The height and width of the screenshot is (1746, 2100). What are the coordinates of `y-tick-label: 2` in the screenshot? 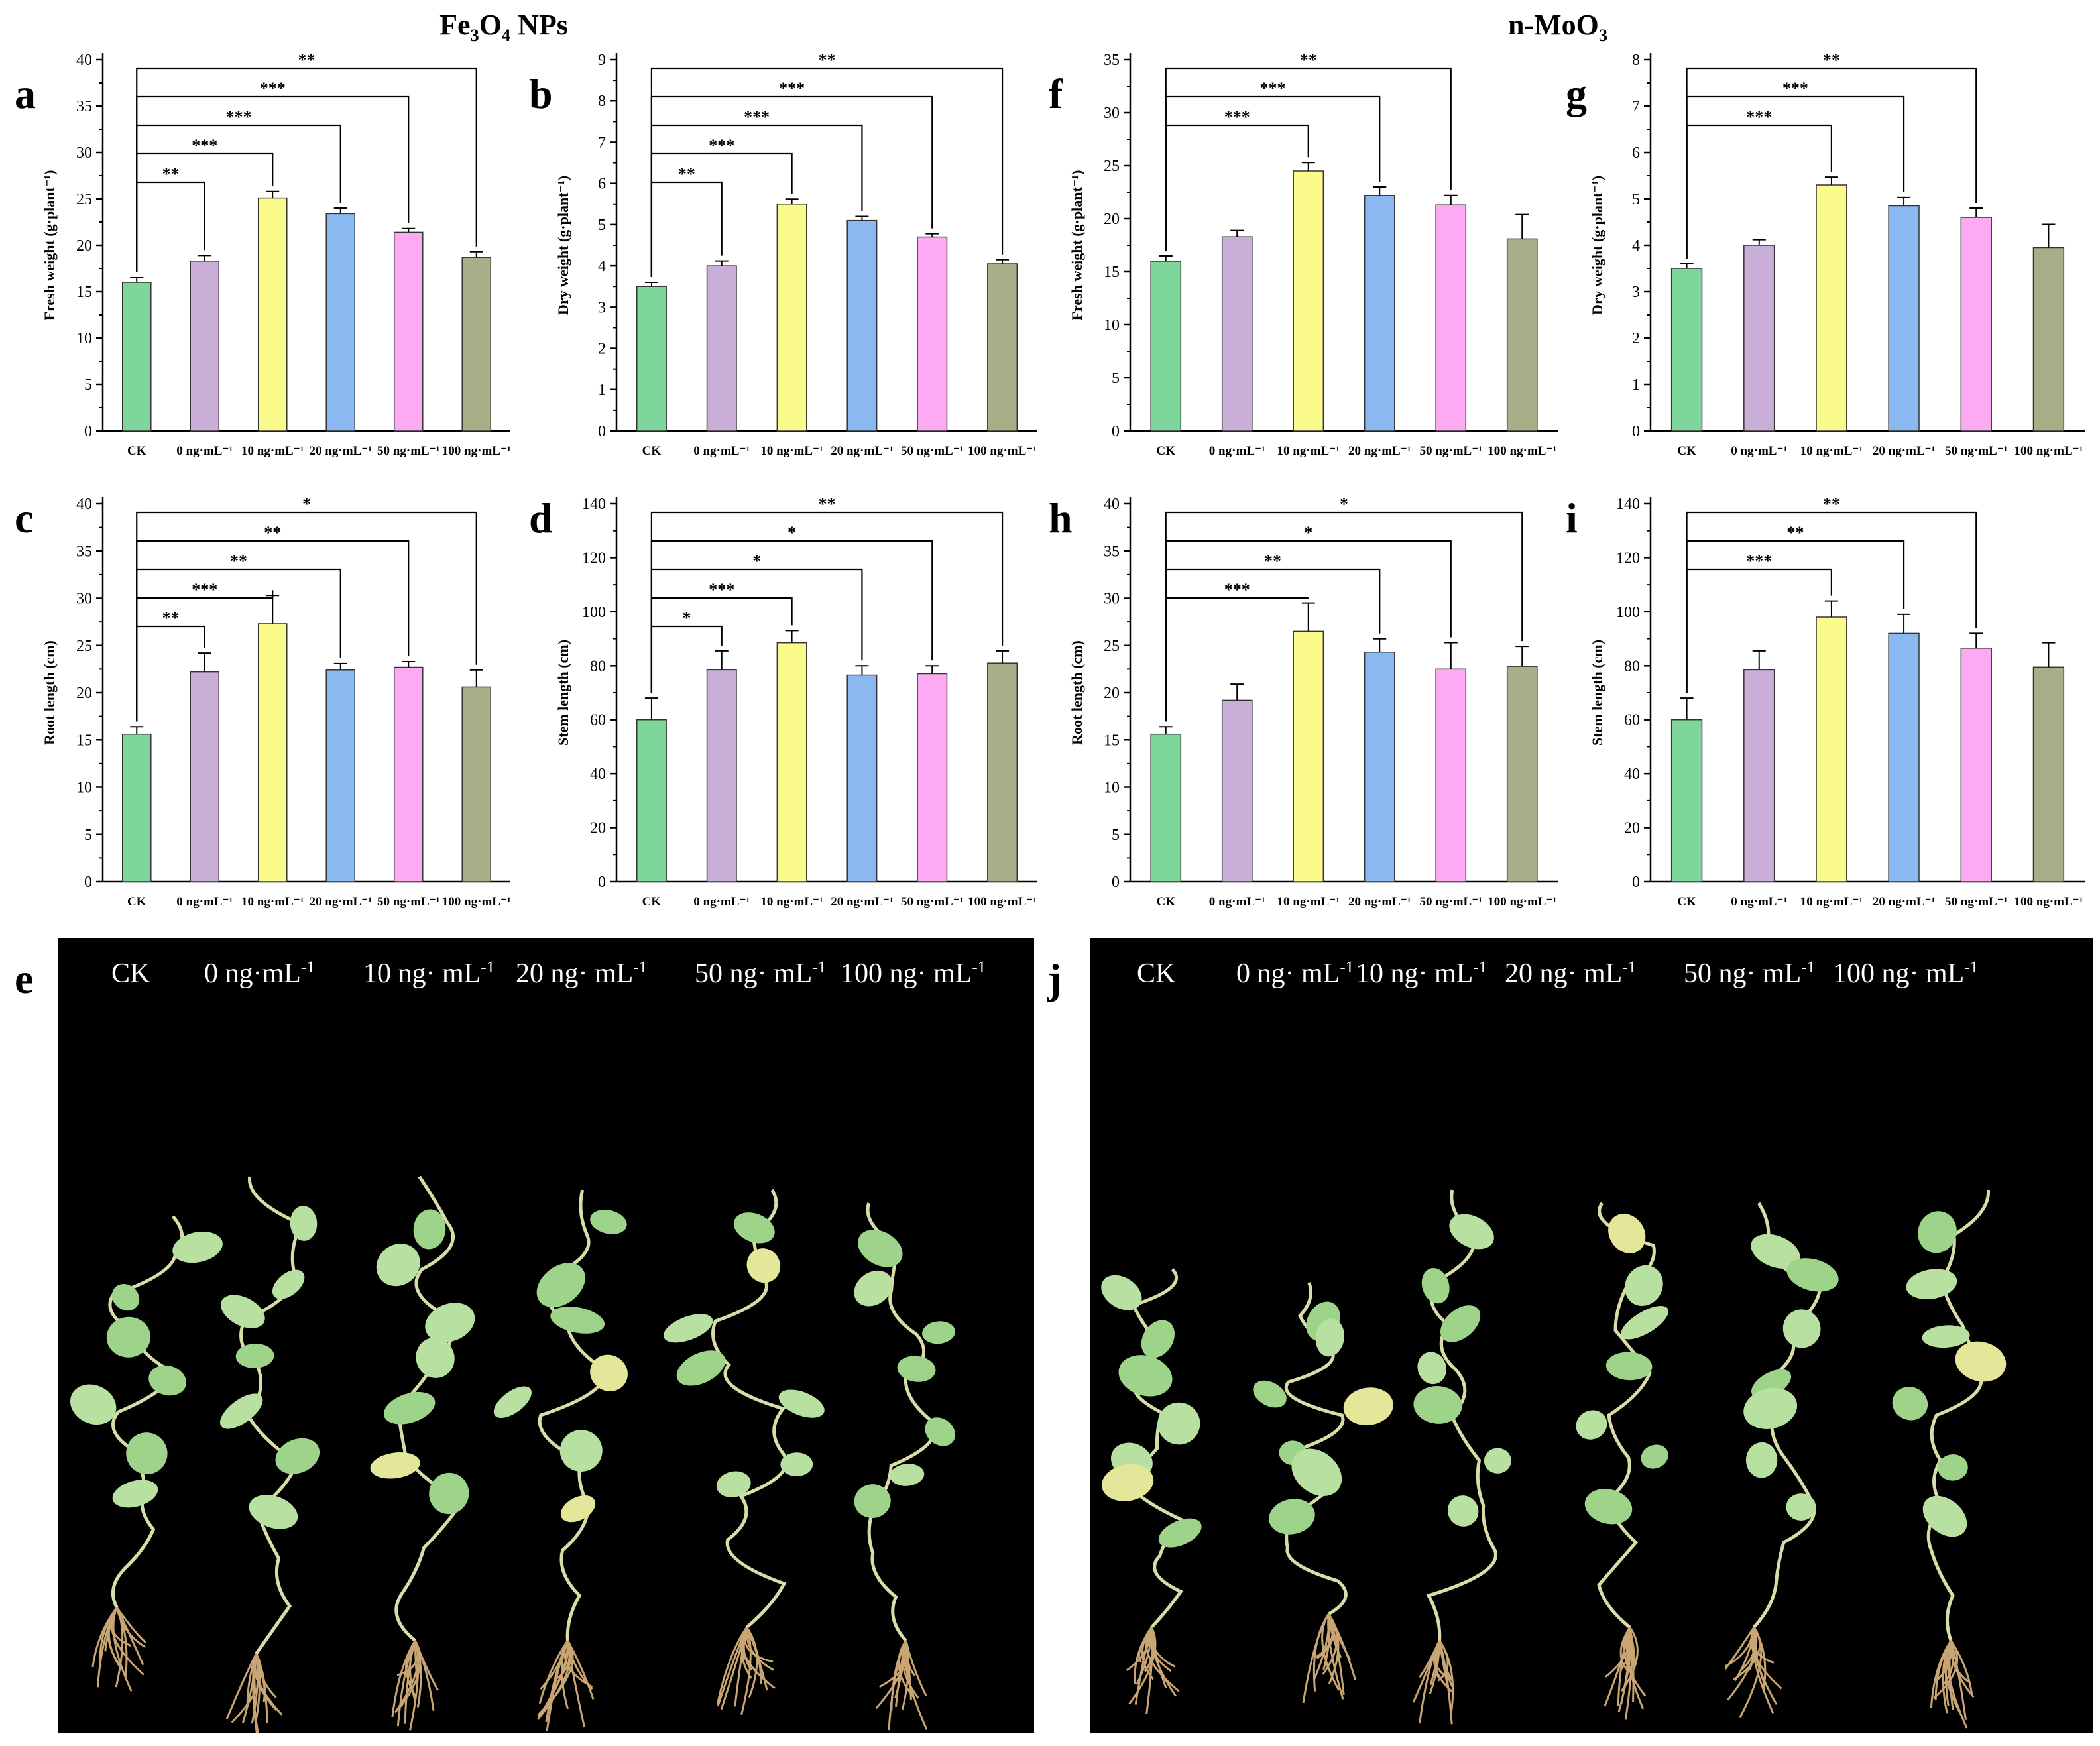 It's located at (602, 349).